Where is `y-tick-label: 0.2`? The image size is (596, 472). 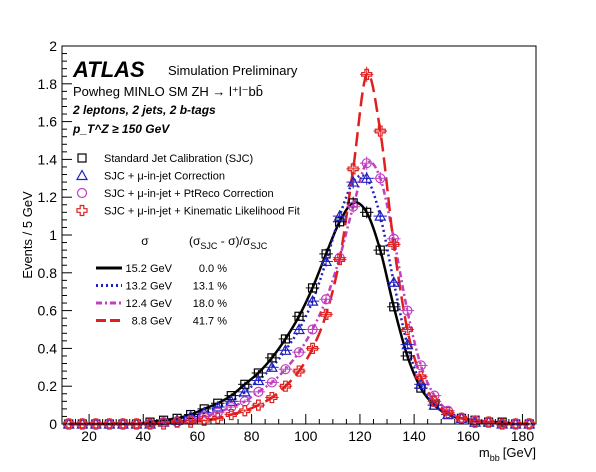 y-tick-label: 0.2 is located at coordinates (48, 386).